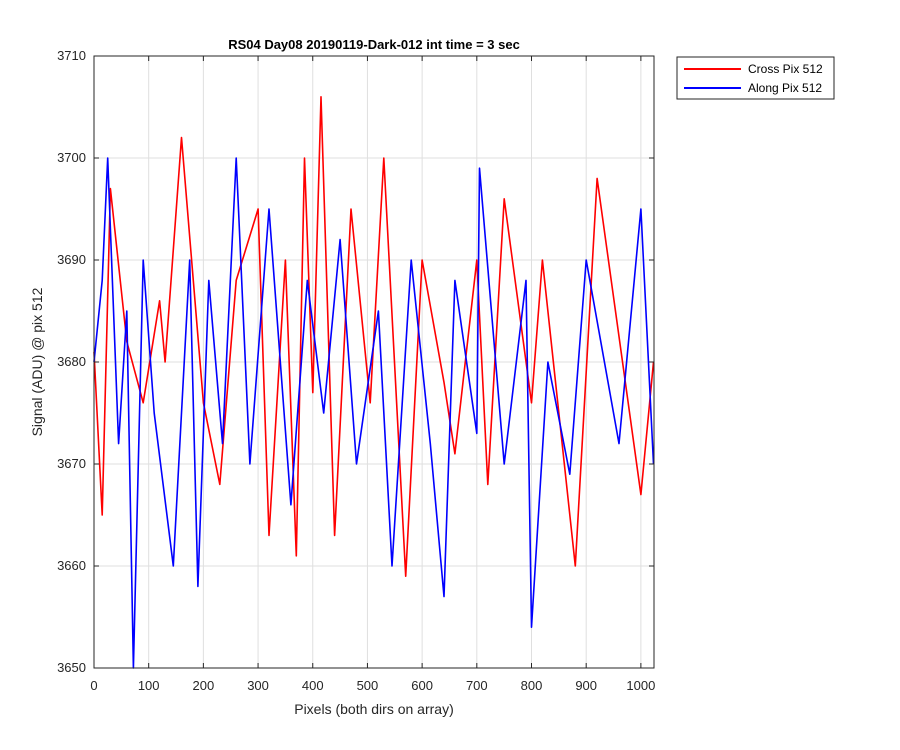 This screenshot has width=900, height=750. I want to click on legend: Cross Pix 512 Along Pix 512, so click(755, 78).